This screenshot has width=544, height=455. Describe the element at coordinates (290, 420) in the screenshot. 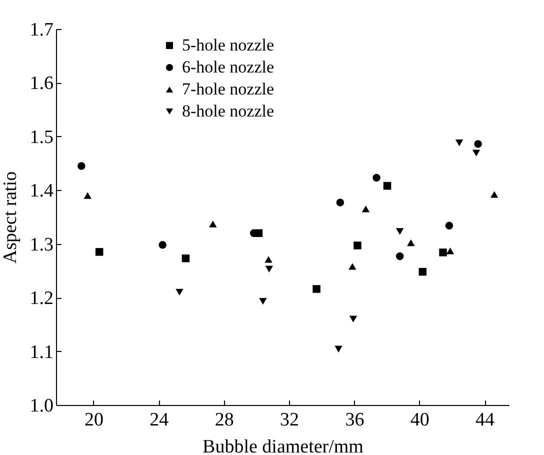

I see `x-tick-label: 32` at that location.